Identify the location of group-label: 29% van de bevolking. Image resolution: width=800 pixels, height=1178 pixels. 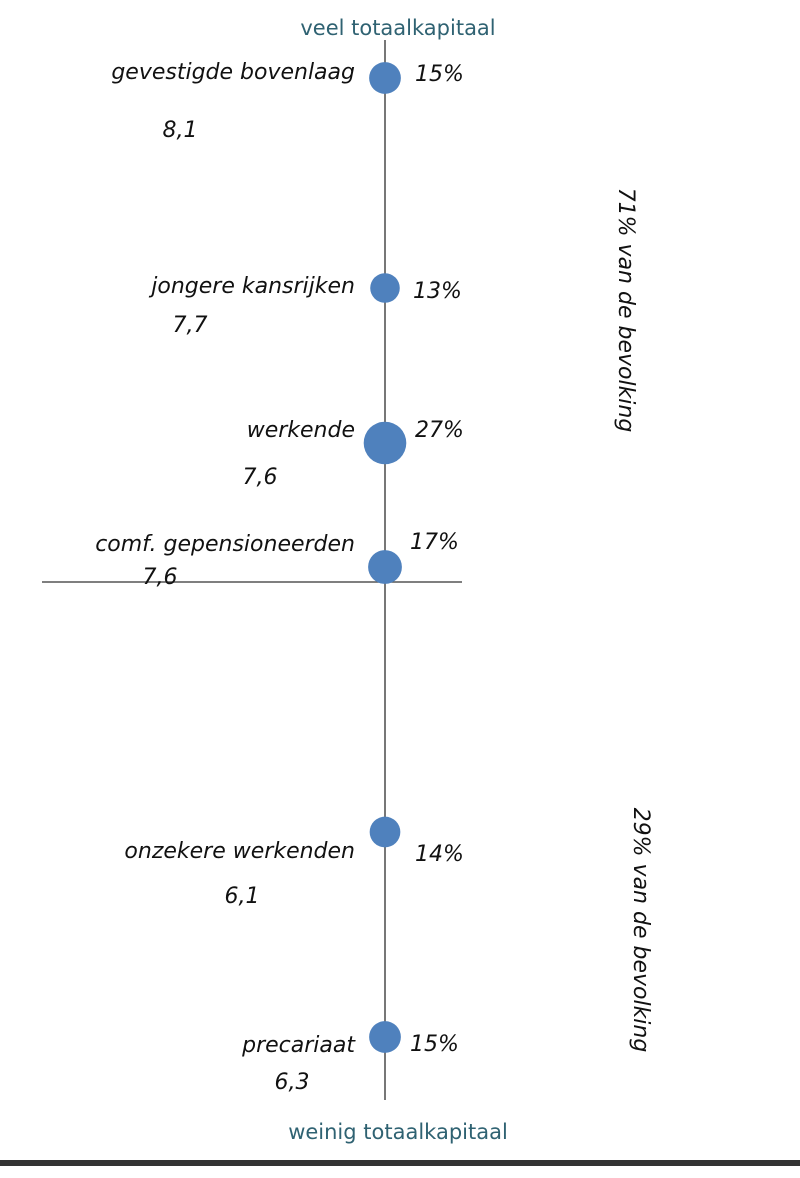
(640, 930).